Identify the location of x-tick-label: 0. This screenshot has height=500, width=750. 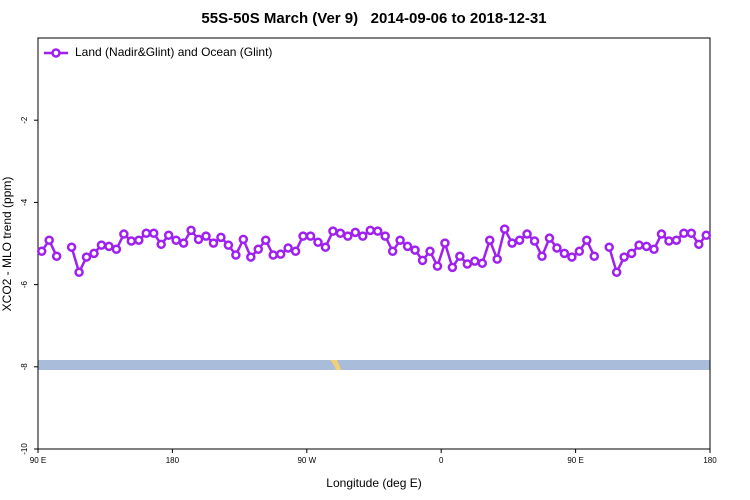
(441, 460).